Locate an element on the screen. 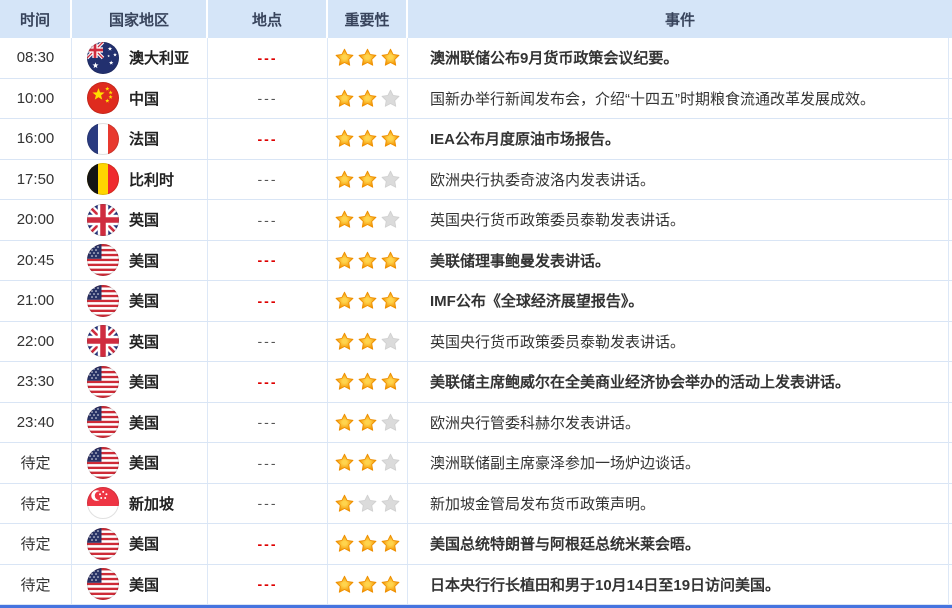 This screenshot has height=608, width=952. event-text: 欧洲央行执委奇波洛内发表讲话。 is located at coordinates (543, 180).